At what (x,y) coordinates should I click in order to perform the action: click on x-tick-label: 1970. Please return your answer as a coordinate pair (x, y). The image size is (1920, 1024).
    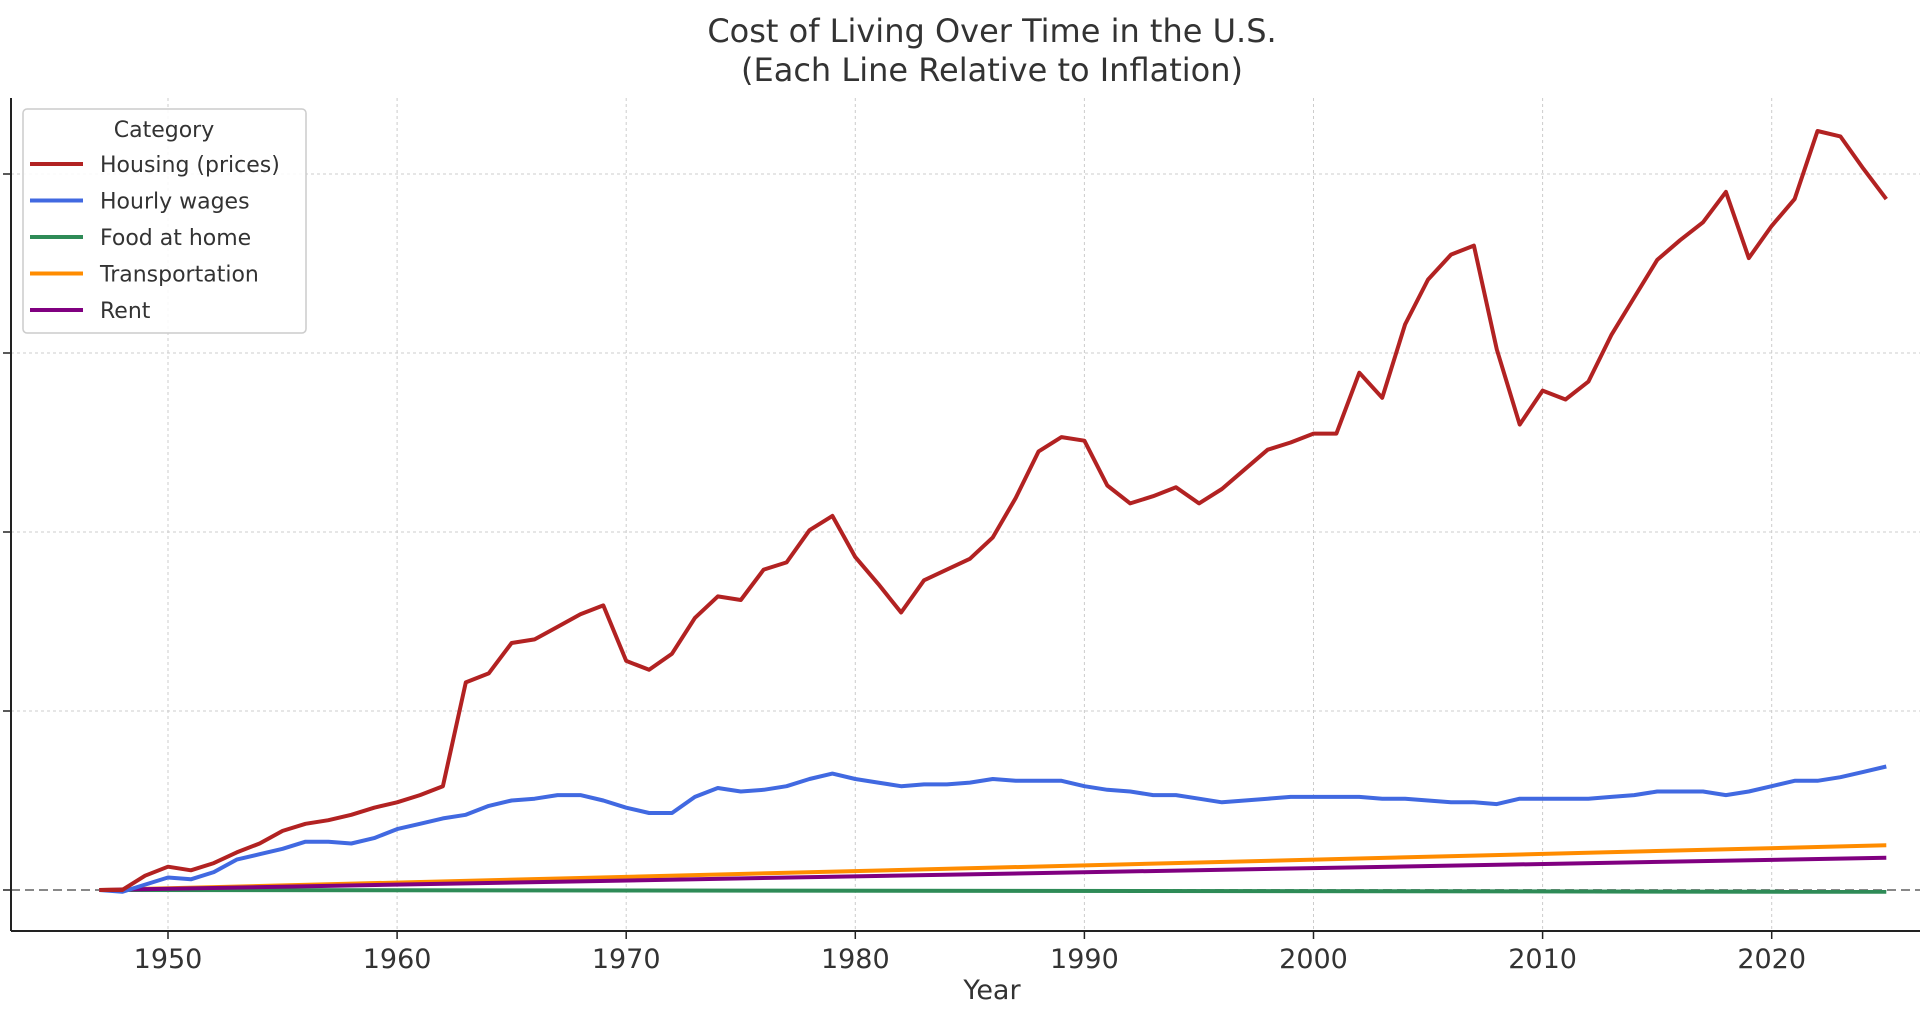
    Looking at the image, I should click on (626, 959).